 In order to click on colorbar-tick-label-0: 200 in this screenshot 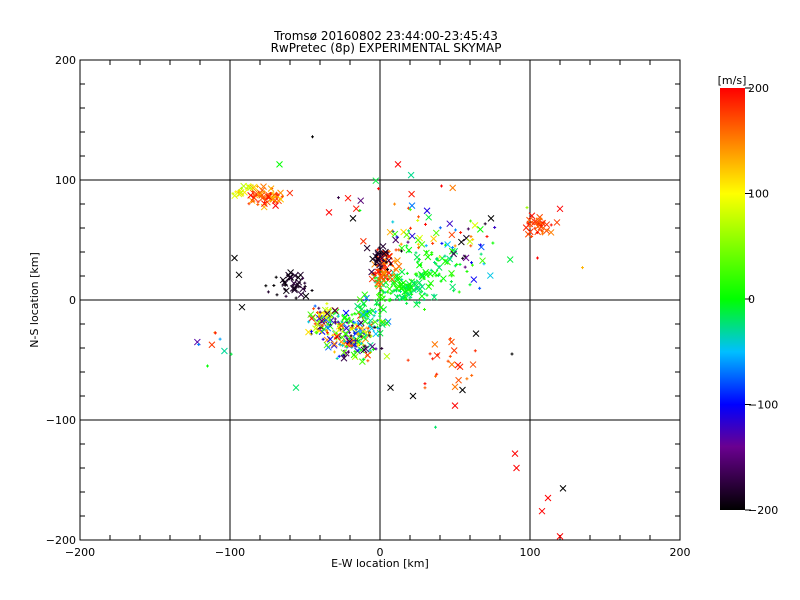, I will do `click(758, 88)`.